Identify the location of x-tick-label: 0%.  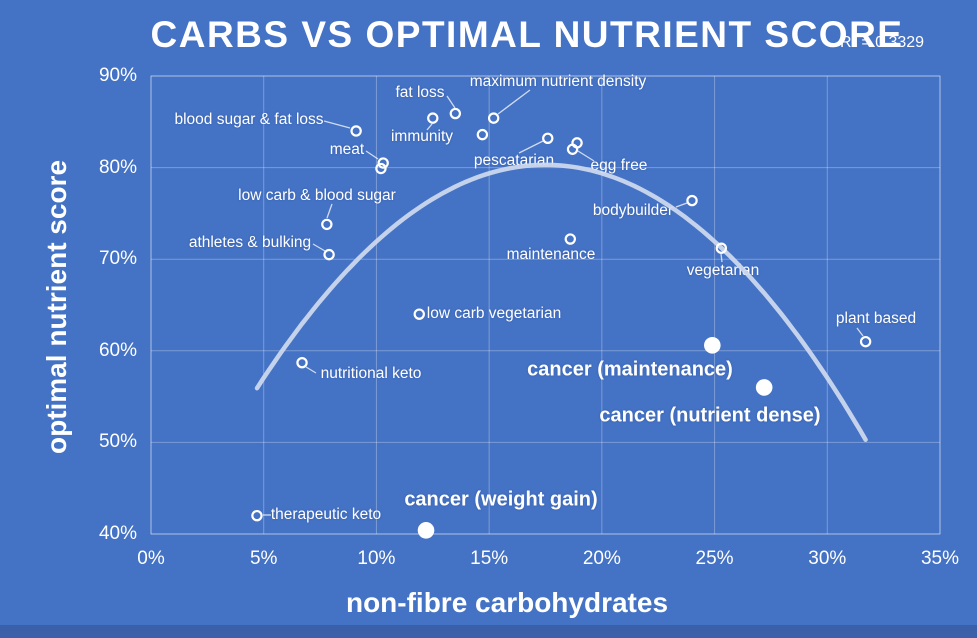
(151, 558).